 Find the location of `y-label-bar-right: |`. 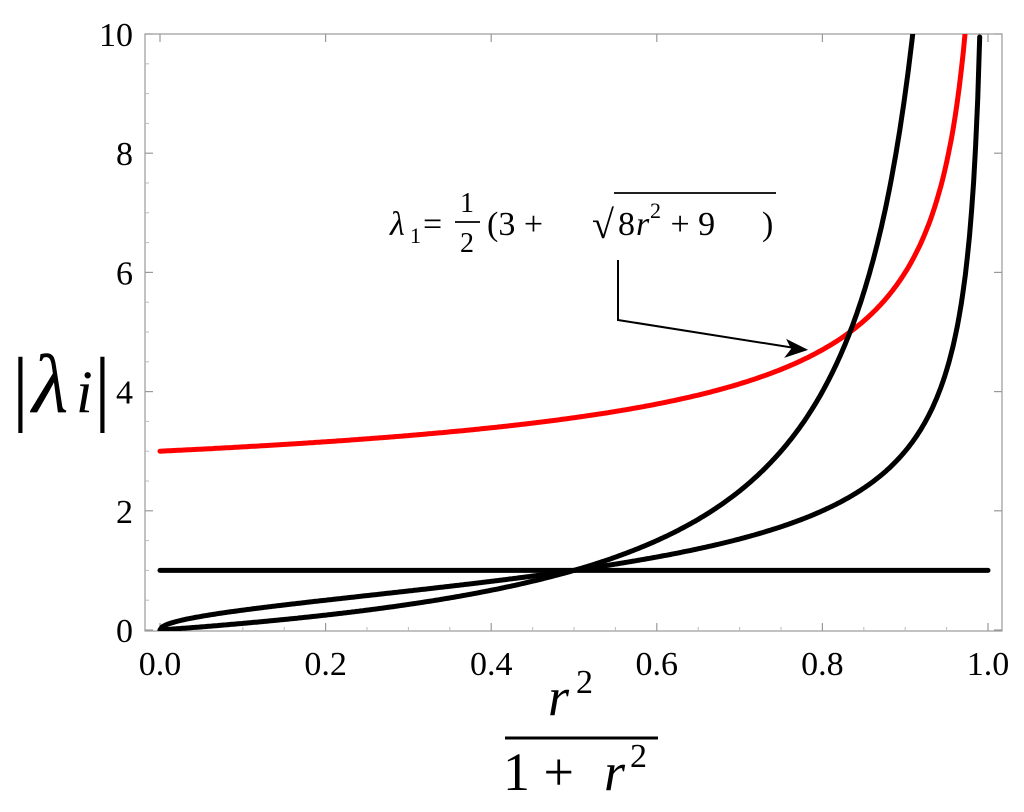

y-label-bar-right: | is located at coordinates (102, 387).